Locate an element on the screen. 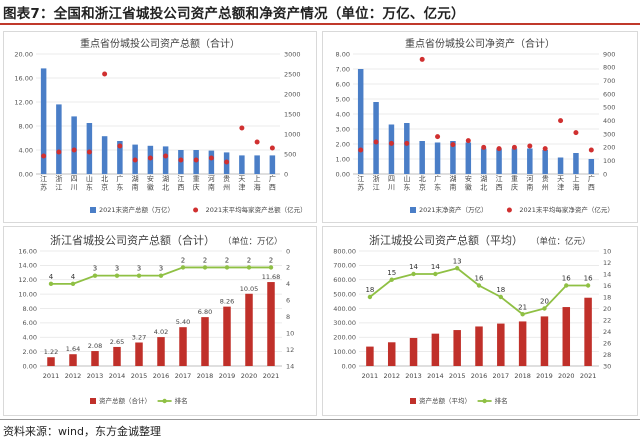 This screenshot has height=441, width=640. legend-label: 排名 is located at coordinates (501, 400).